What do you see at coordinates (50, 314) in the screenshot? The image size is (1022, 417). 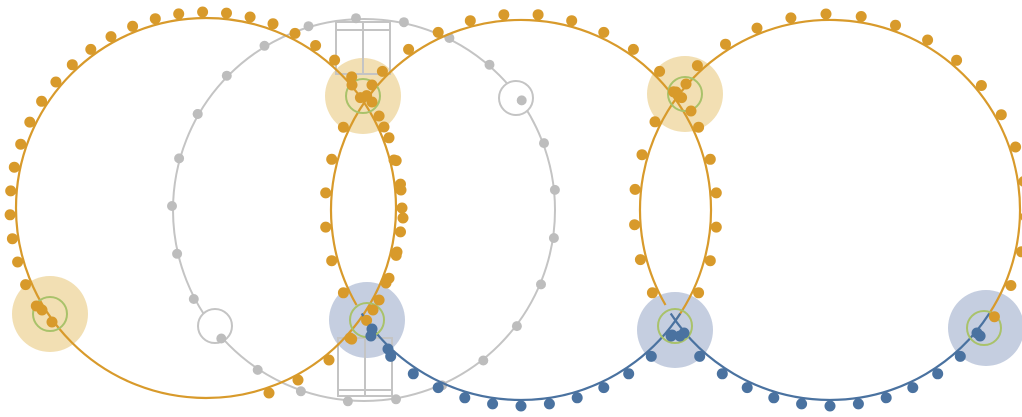 I see `gold-halo-left` at bounding box center [50, 314].